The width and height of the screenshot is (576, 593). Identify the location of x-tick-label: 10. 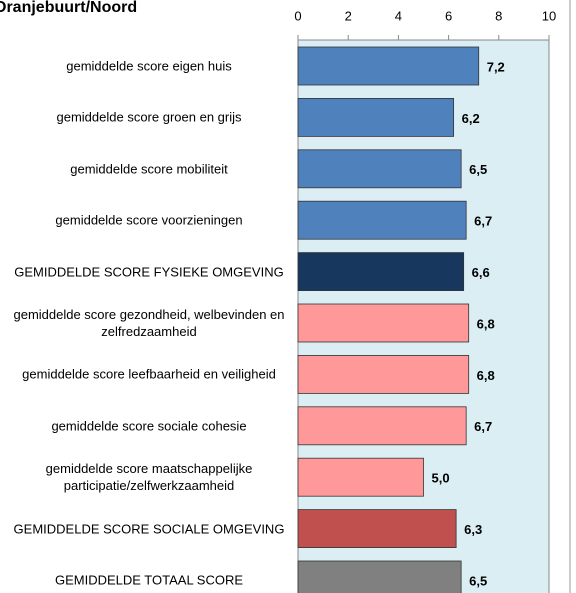
(549, 15).